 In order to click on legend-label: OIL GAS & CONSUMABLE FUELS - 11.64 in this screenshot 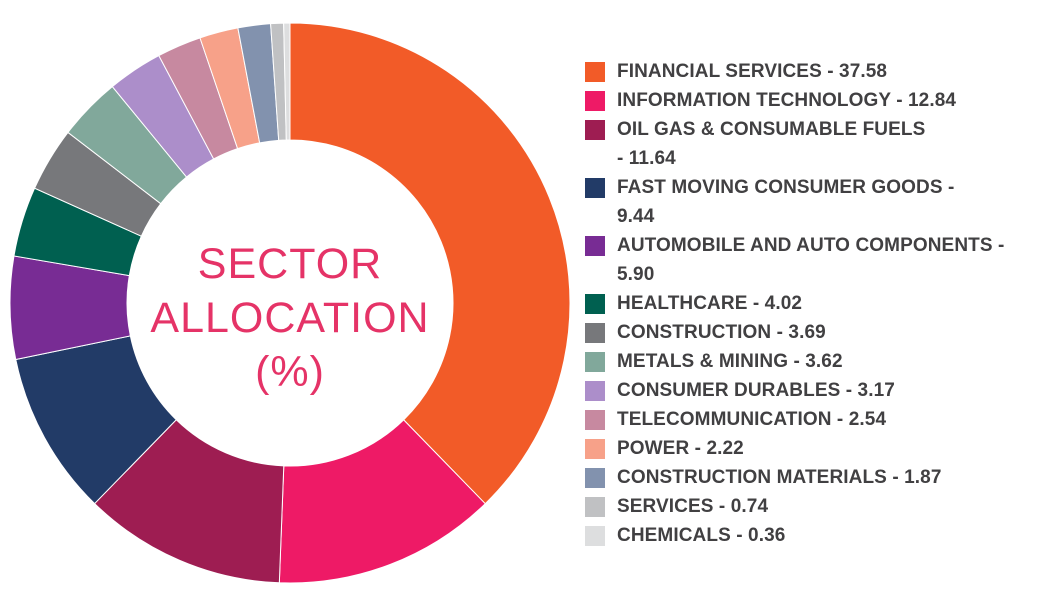, I will do `click(771, 144)`.